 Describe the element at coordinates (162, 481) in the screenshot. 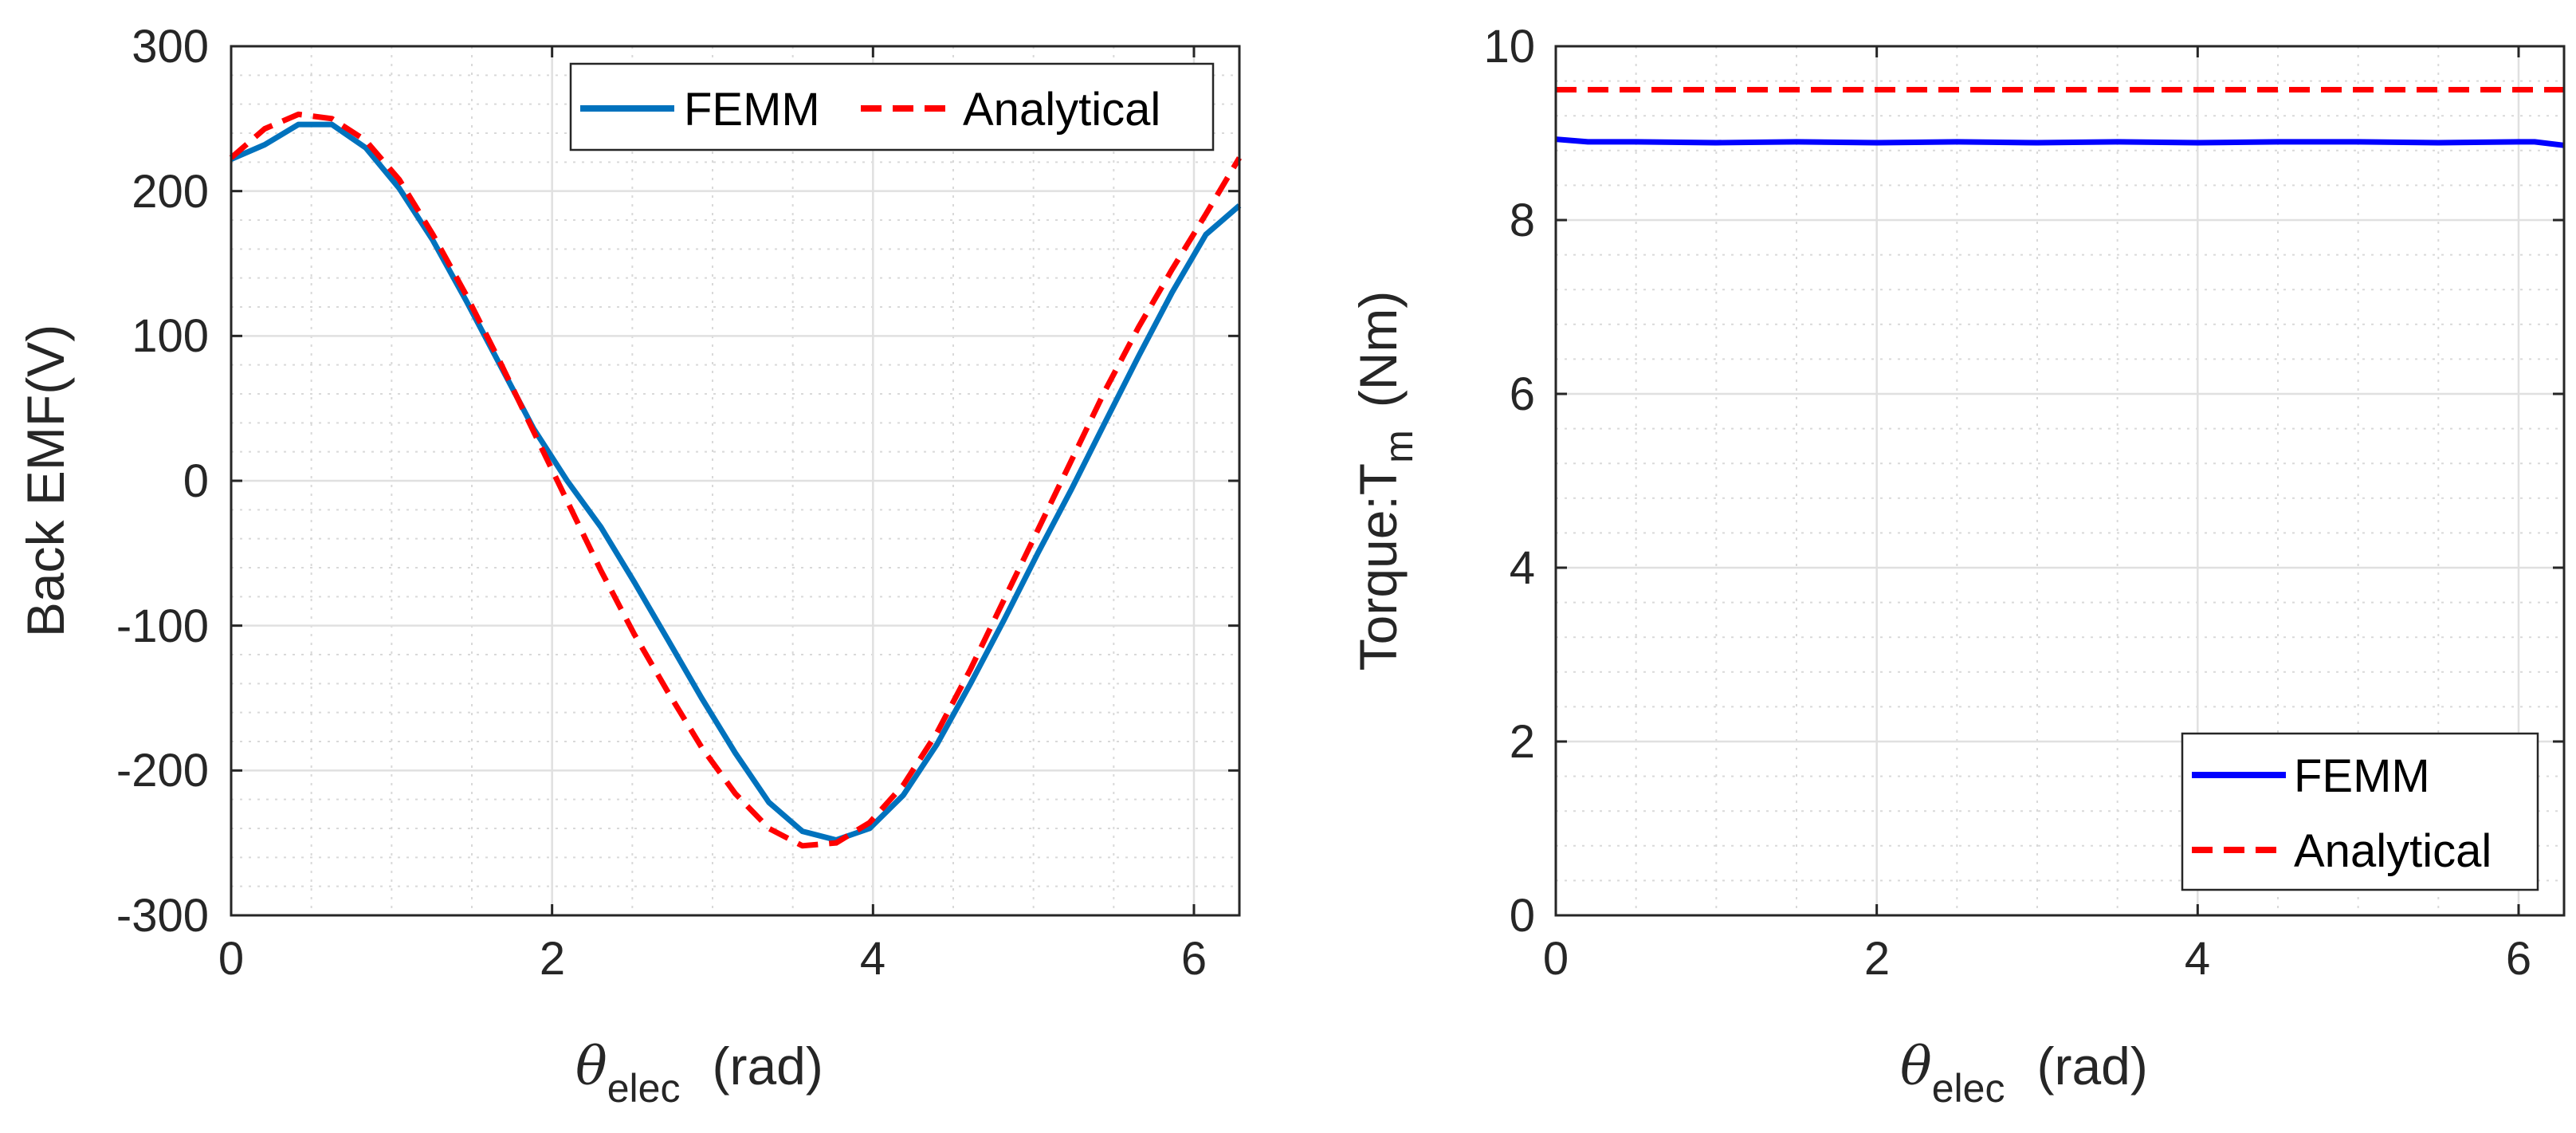

I see `back-emf-y-tick-labels: -300 -200 -100 0 100 200 300` at that location.